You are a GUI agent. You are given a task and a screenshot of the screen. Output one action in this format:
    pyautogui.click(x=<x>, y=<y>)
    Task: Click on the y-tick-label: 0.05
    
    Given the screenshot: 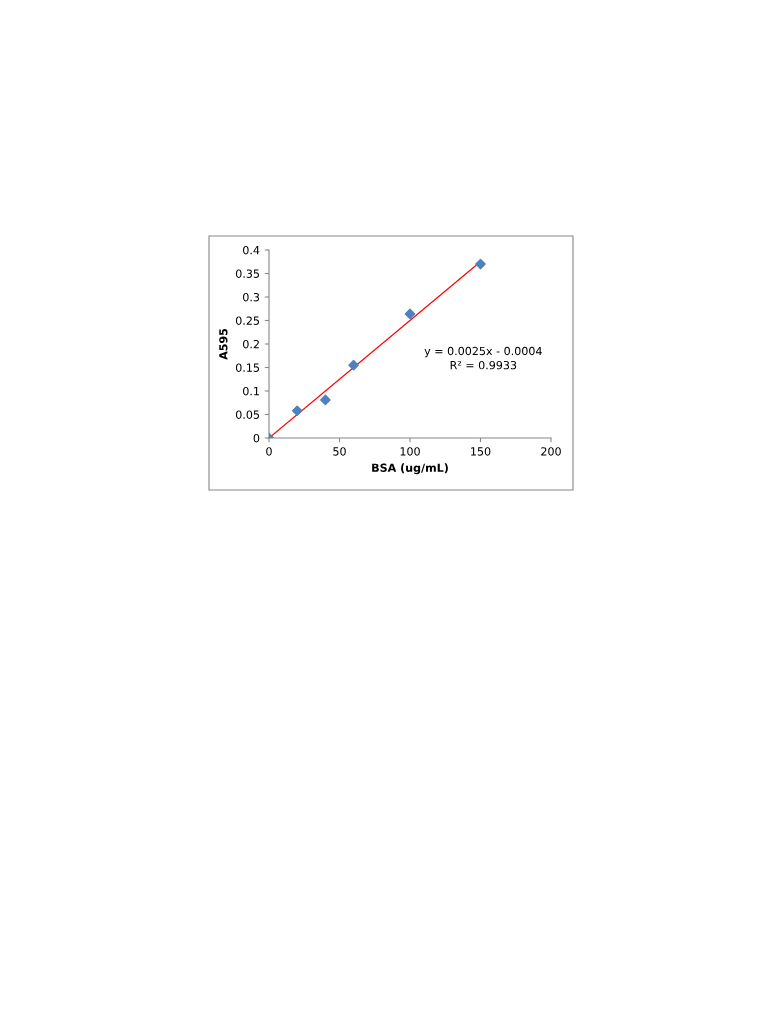 What is the action you would take?
    pyautogui.click(x=247, y=414)
    